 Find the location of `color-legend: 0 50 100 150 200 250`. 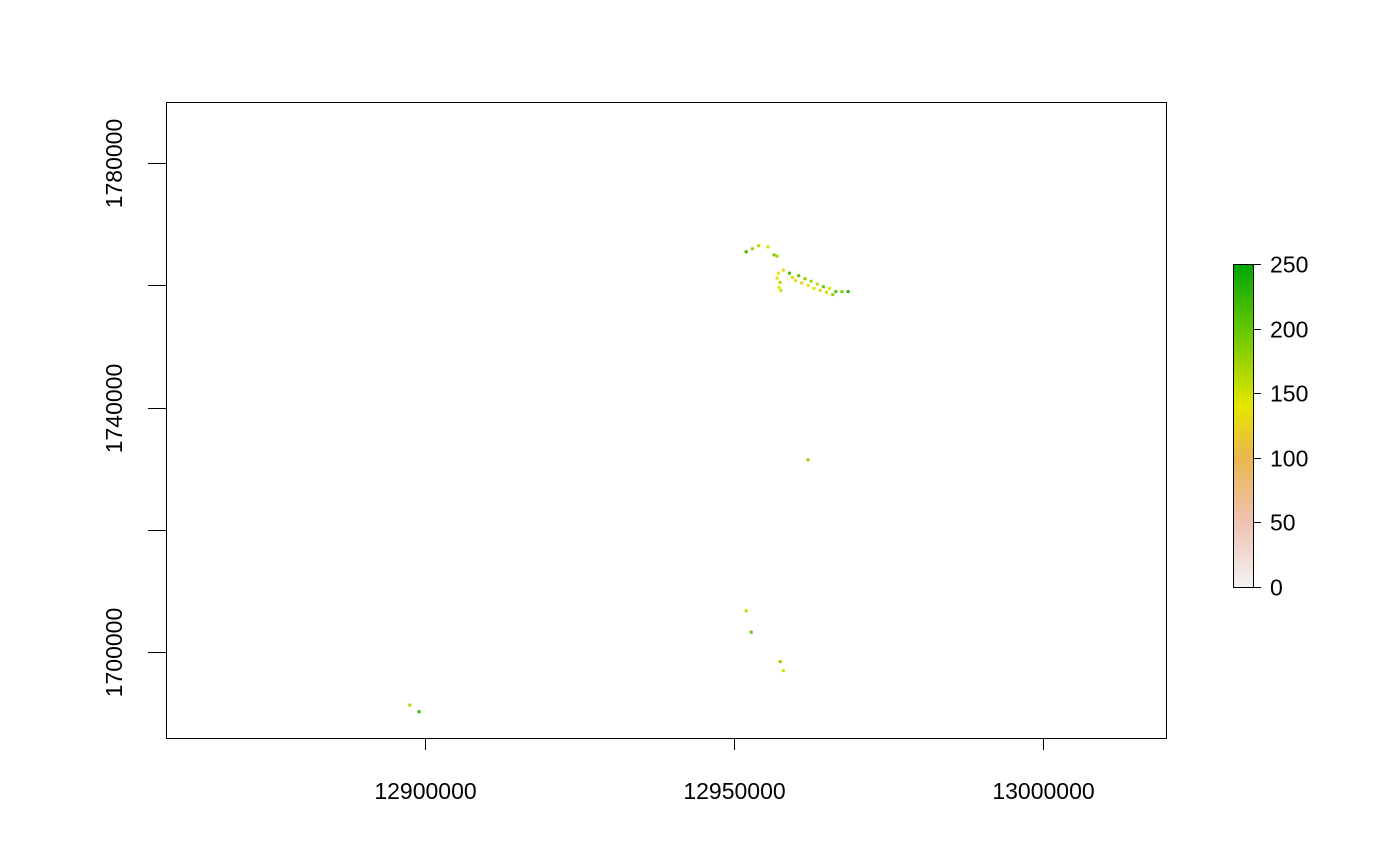

color-legend: 0 50 100 150 200 250 is located at coordinates (1270, 426).